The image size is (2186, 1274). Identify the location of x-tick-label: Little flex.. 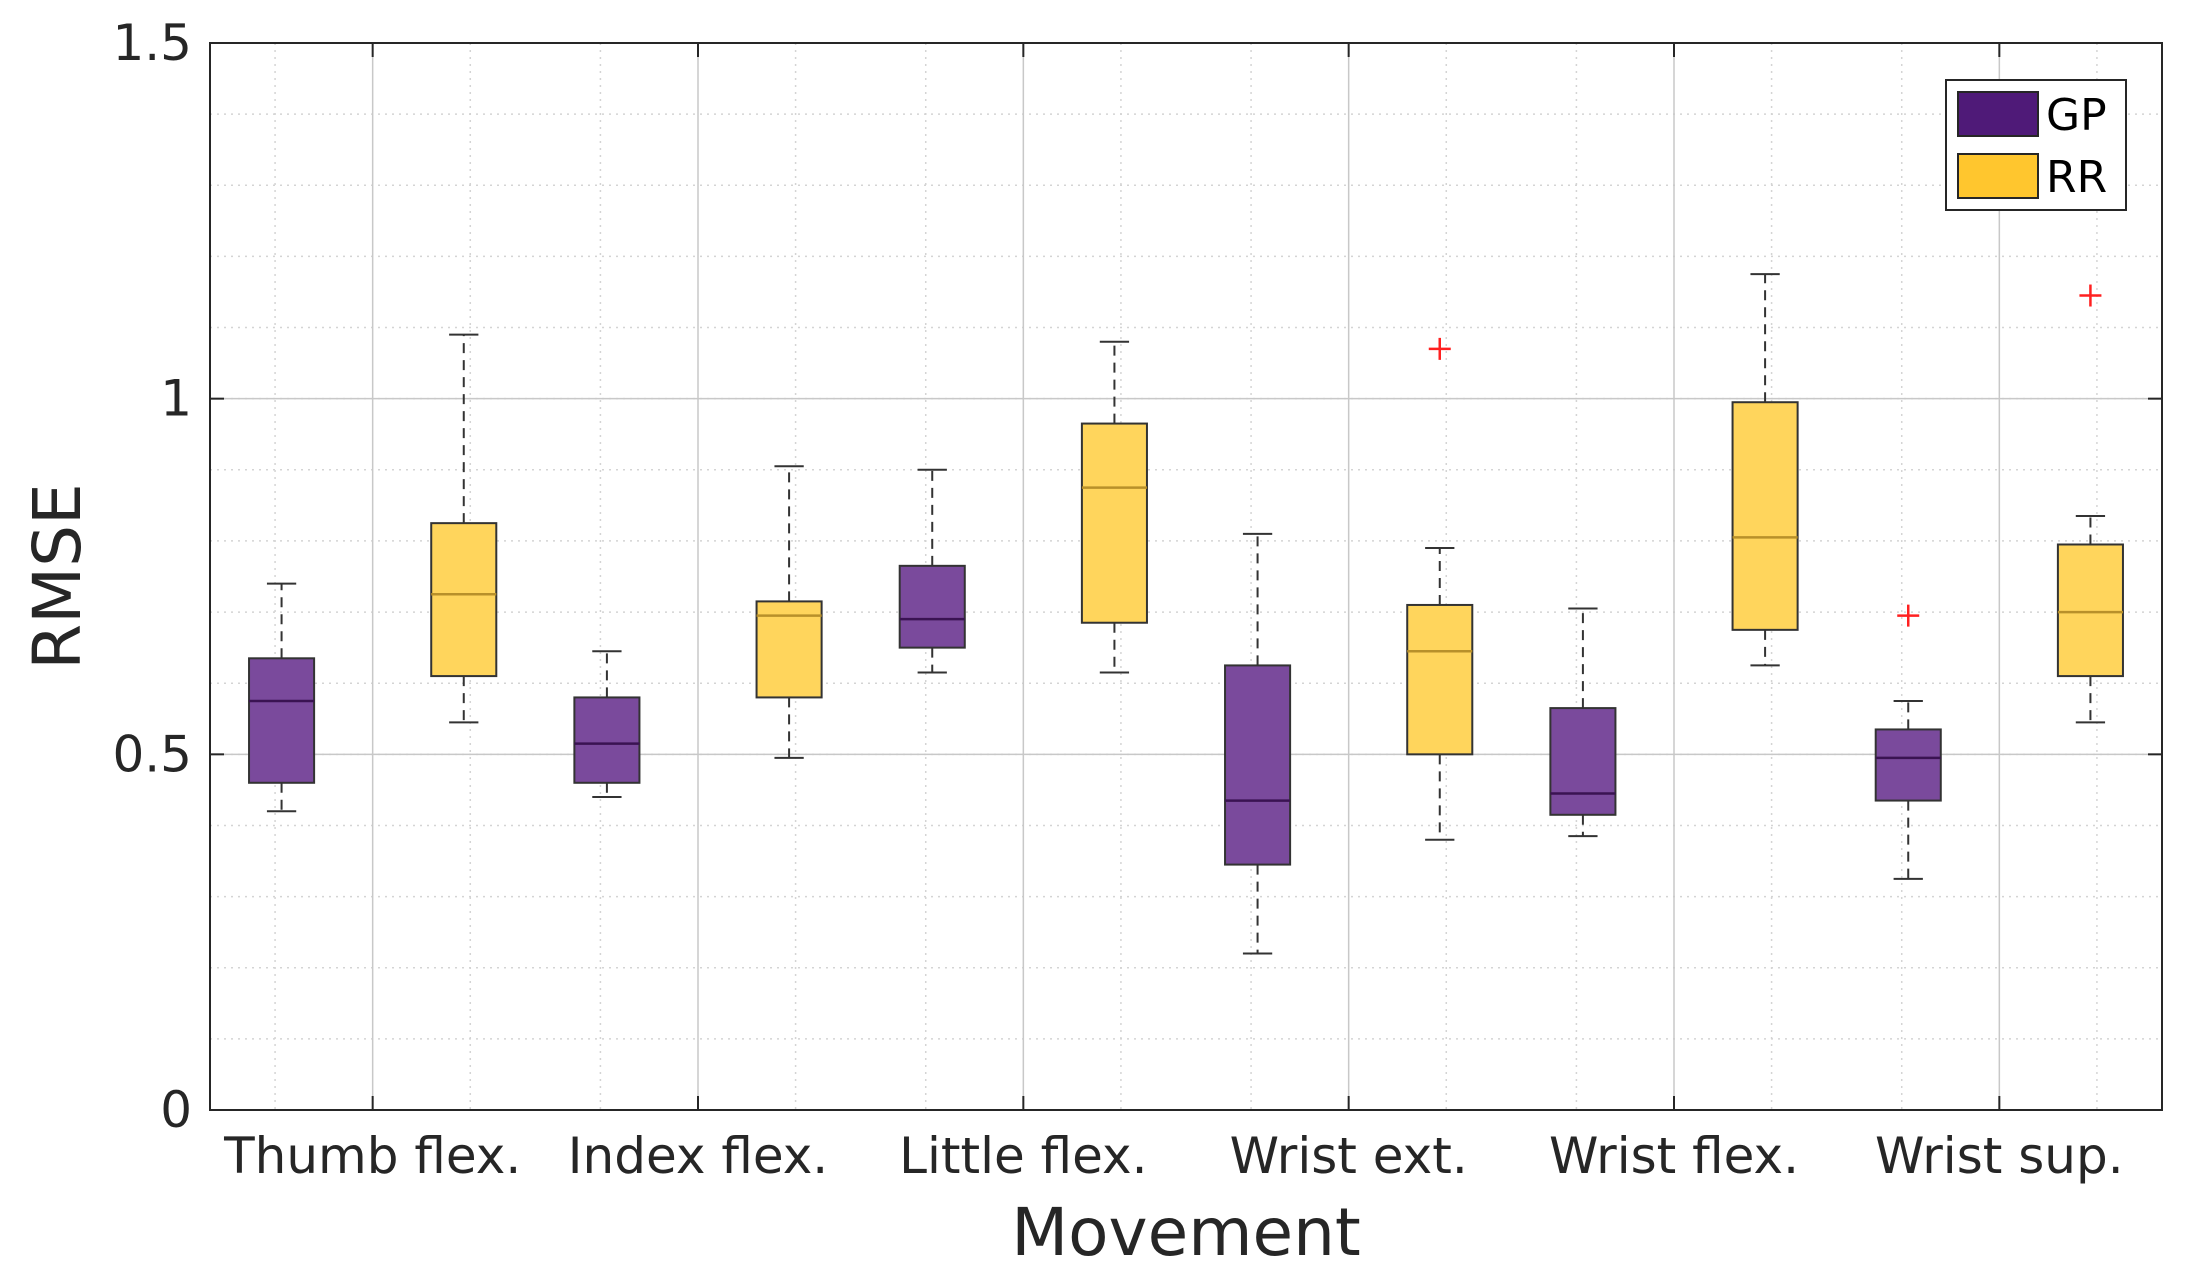
(1023, 1156).